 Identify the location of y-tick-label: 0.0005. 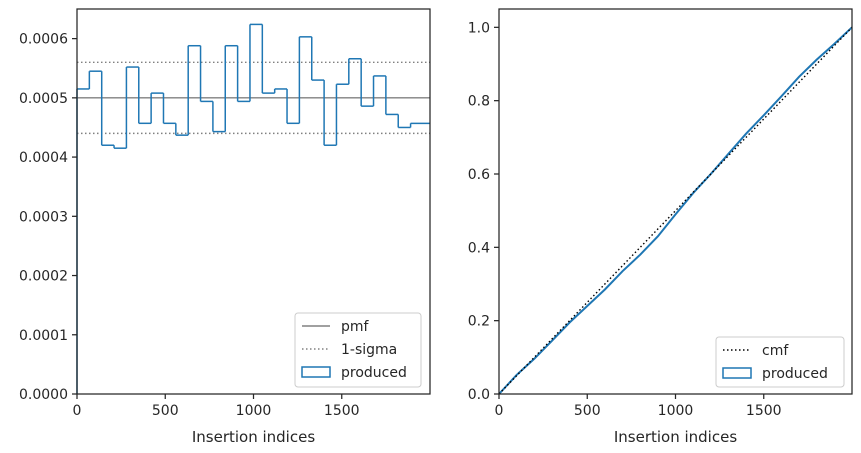
(43, 99).